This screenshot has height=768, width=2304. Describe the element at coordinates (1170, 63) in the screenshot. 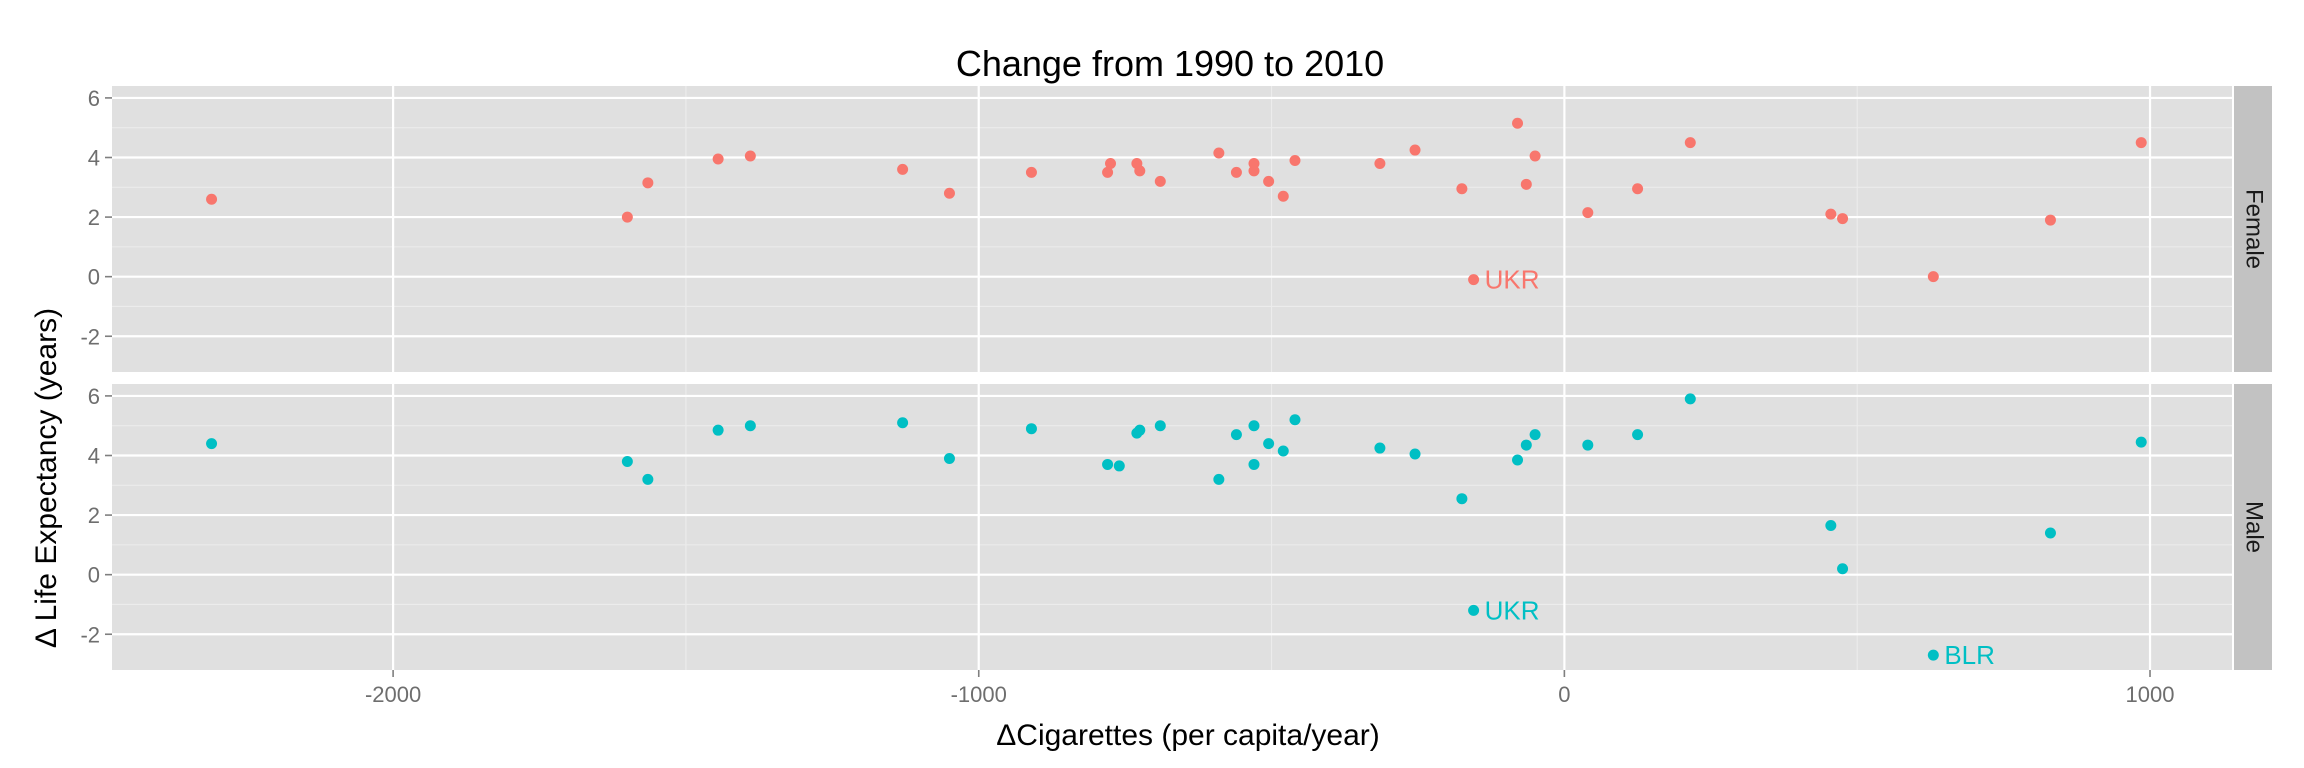

I see `chart-title: Change from 1990 to 2010` at that location.